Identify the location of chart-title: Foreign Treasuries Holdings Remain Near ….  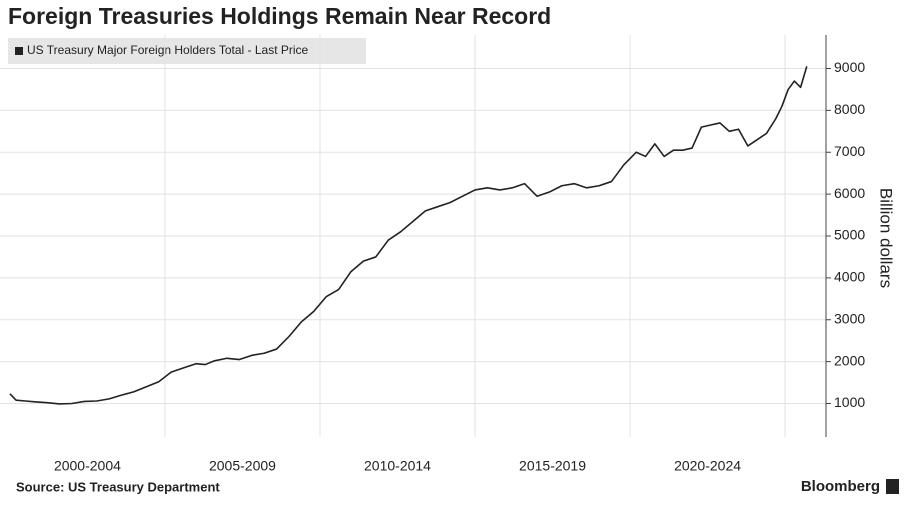
(279, 16).